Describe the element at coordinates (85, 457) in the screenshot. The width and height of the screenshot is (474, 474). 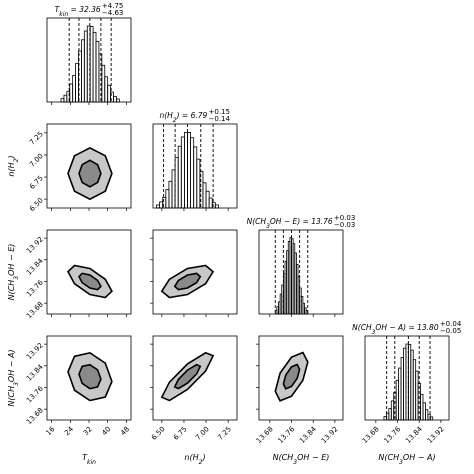
I see `label-part: T` at that location.